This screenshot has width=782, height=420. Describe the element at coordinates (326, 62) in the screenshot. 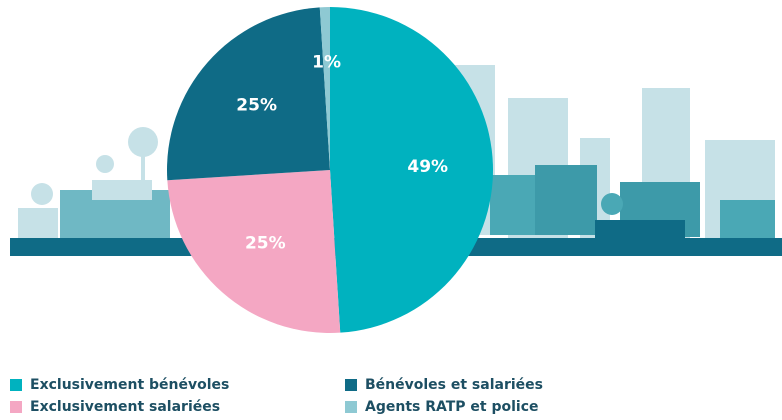

I see `slice-label: 1%` at that location.